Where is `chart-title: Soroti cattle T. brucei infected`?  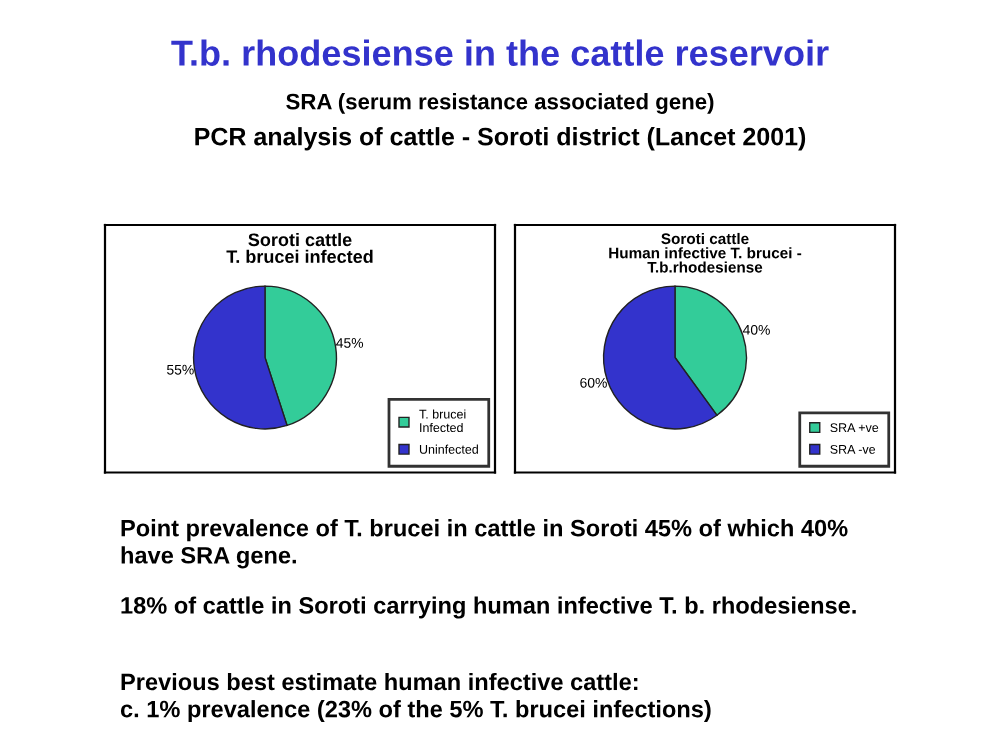
chart-title: Soroti cattle T. brucei infected is located at coordinates (299, 248).